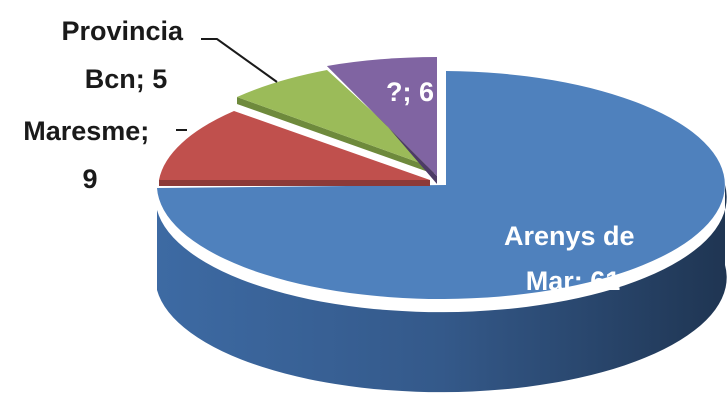  I want to click on slice-provincia-bcn, so click(335, 122).